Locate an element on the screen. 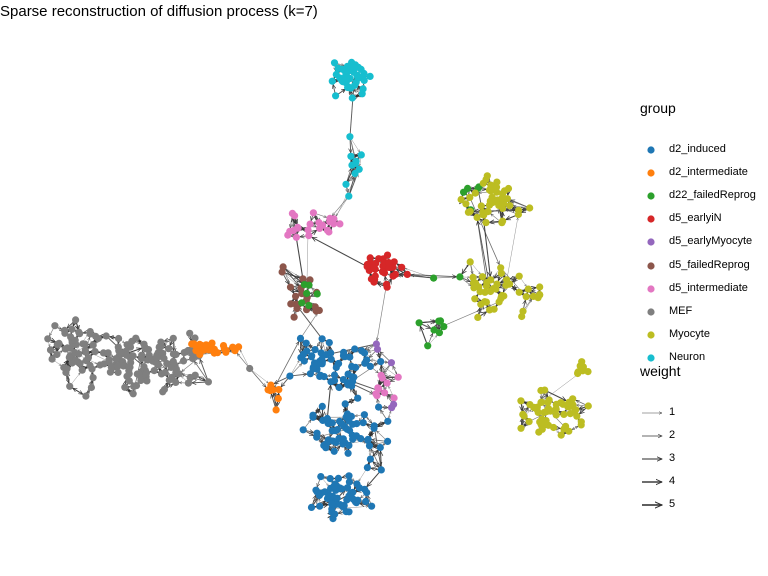  legend-label: Myocyte is located at coordinates (689, 333).